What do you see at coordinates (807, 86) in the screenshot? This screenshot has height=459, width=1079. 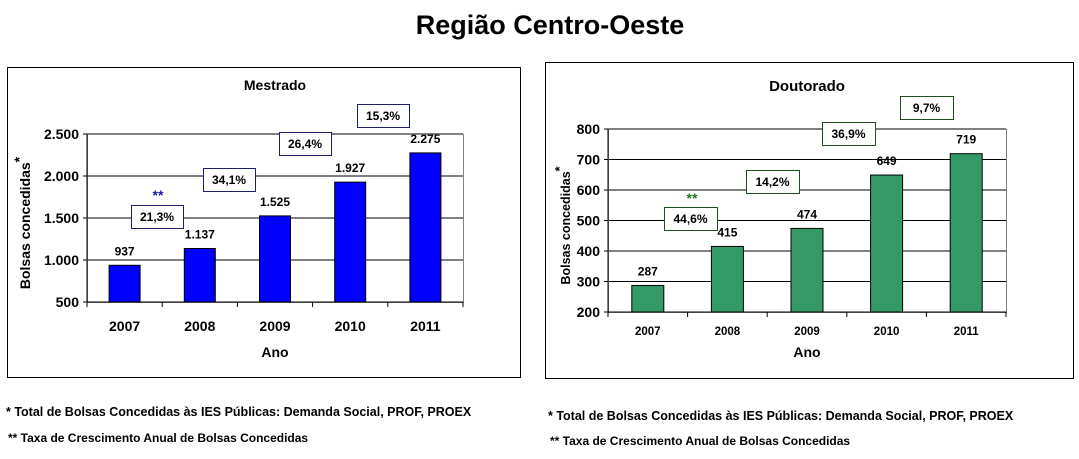 I see `chart-doutorado-title: Doutorado` at bounding box center [807, 86].